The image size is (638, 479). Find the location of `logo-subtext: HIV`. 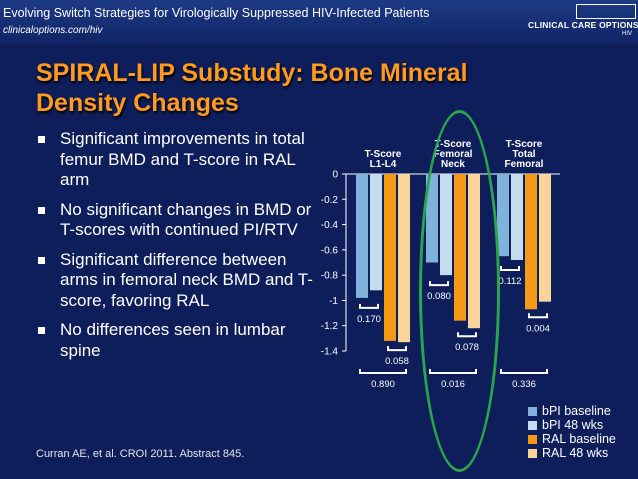

logo-subtext: HIV is located at coordinates (626, 34).